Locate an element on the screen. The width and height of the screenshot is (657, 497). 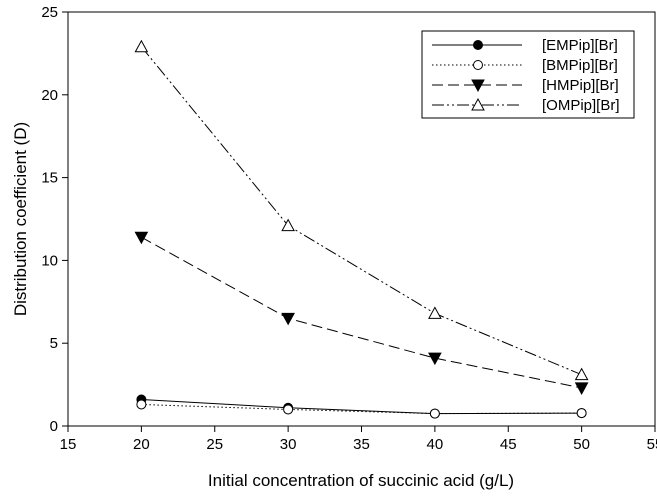
y-tick-label: 20 is located at coordinates (49, 95).